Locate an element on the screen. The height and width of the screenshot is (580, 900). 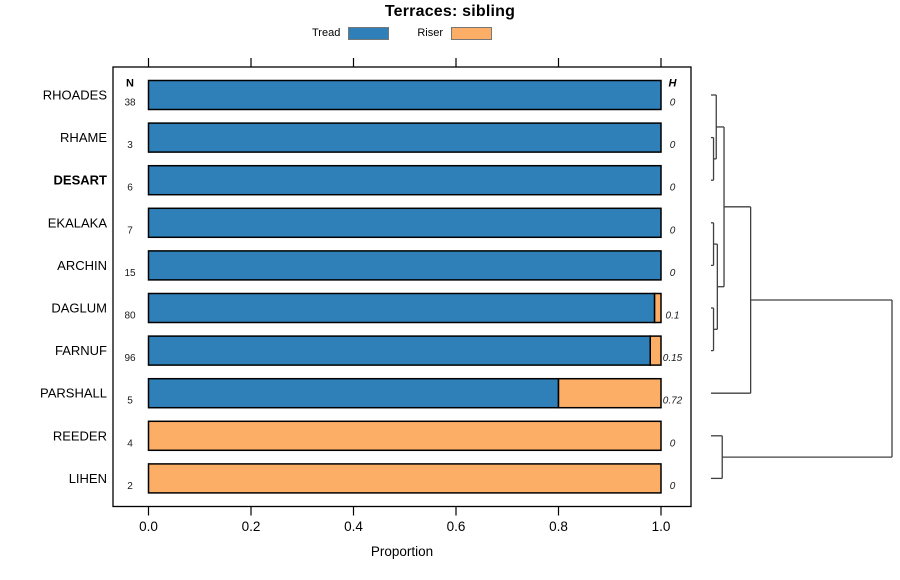
n-value: 38 is located at coordinates (130, 103).